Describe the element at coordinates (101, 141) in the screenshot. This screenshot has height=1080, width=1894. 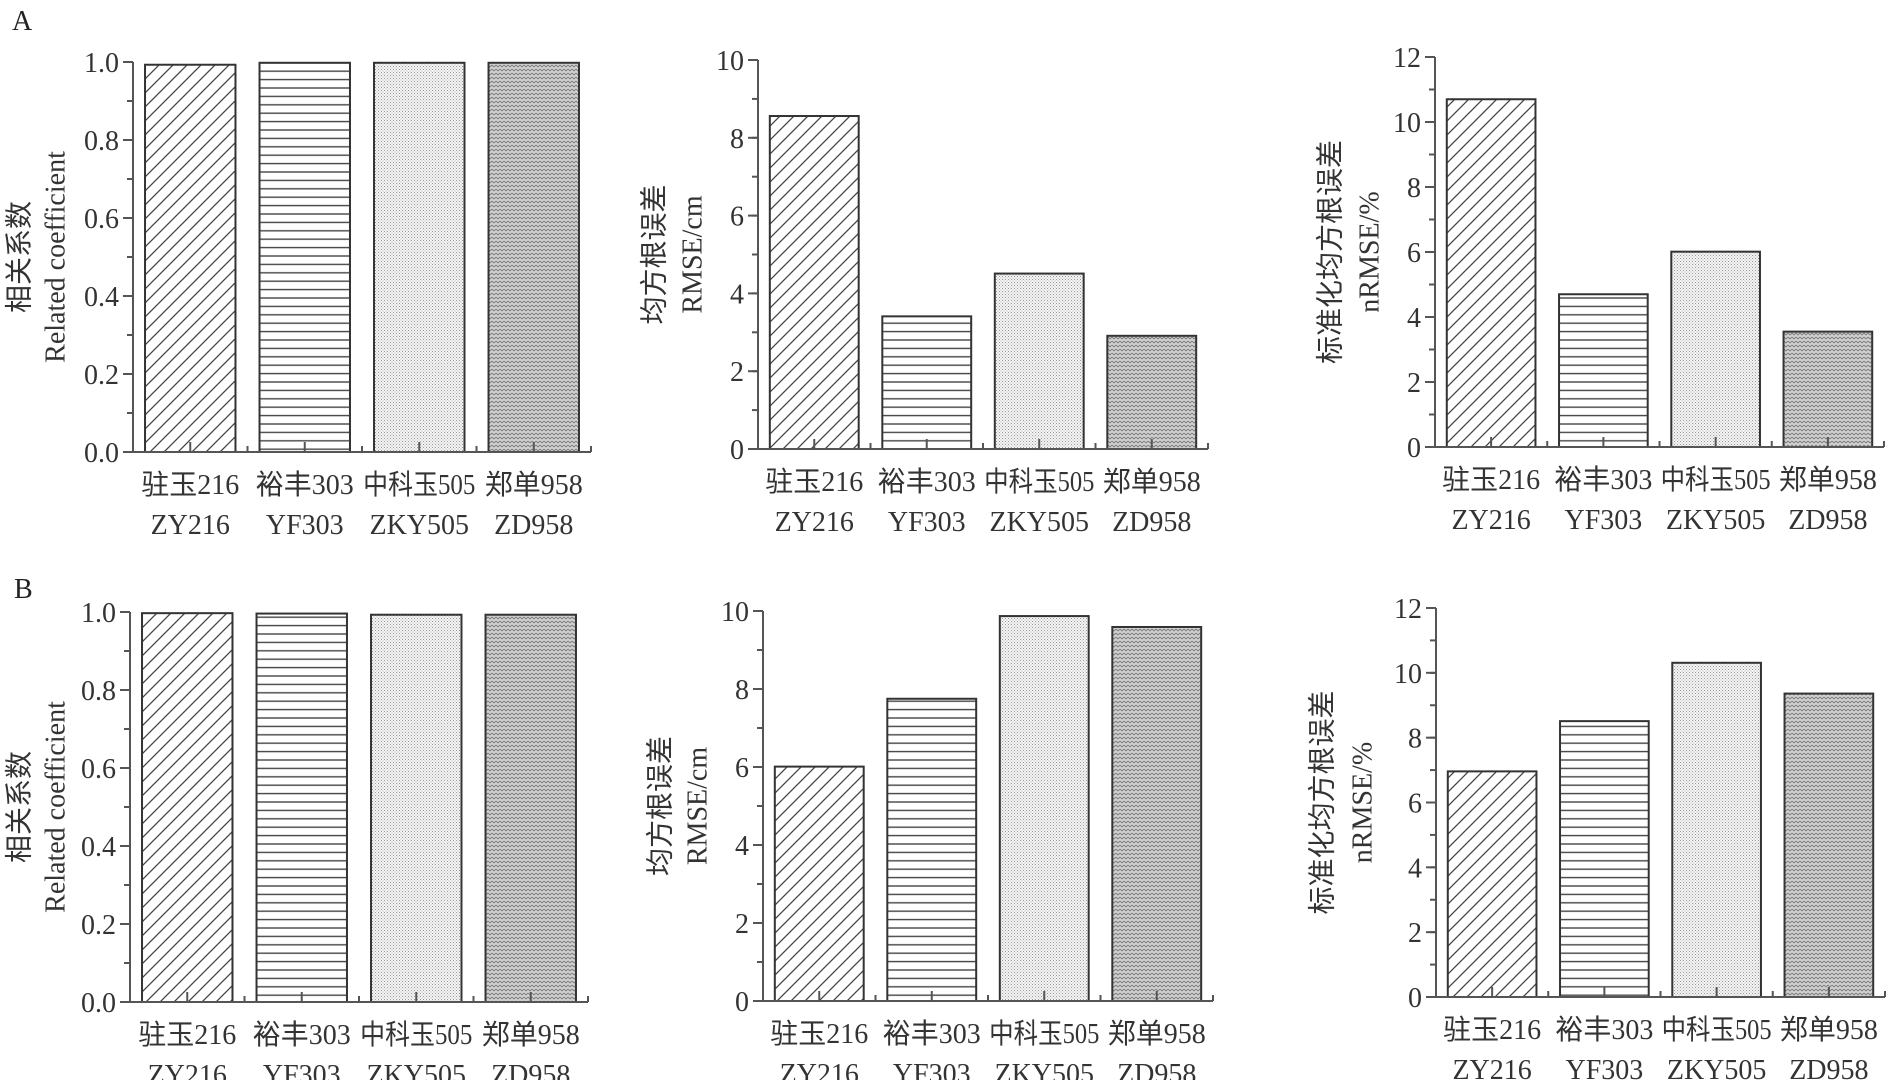
I see `y-tick-label: 0.8` at that location.